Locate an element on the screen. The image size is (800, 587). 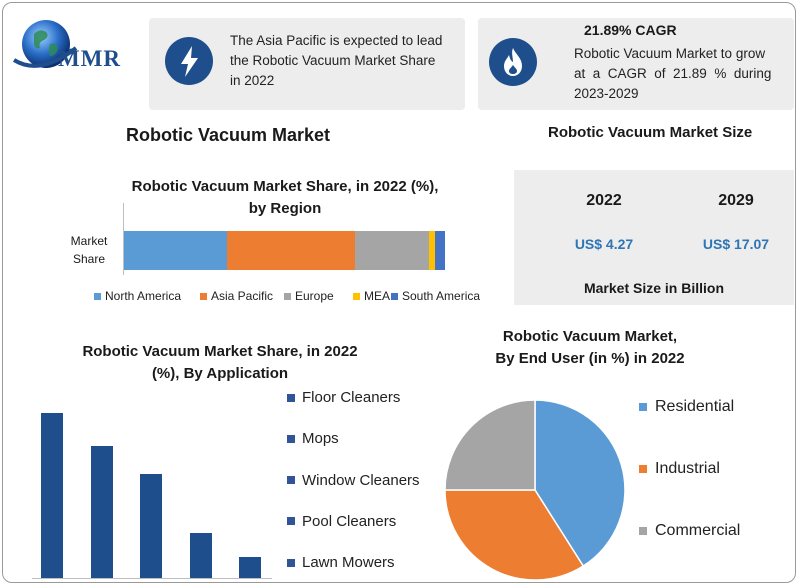
pie-slice-commercial is located at coordinates (490, 445).